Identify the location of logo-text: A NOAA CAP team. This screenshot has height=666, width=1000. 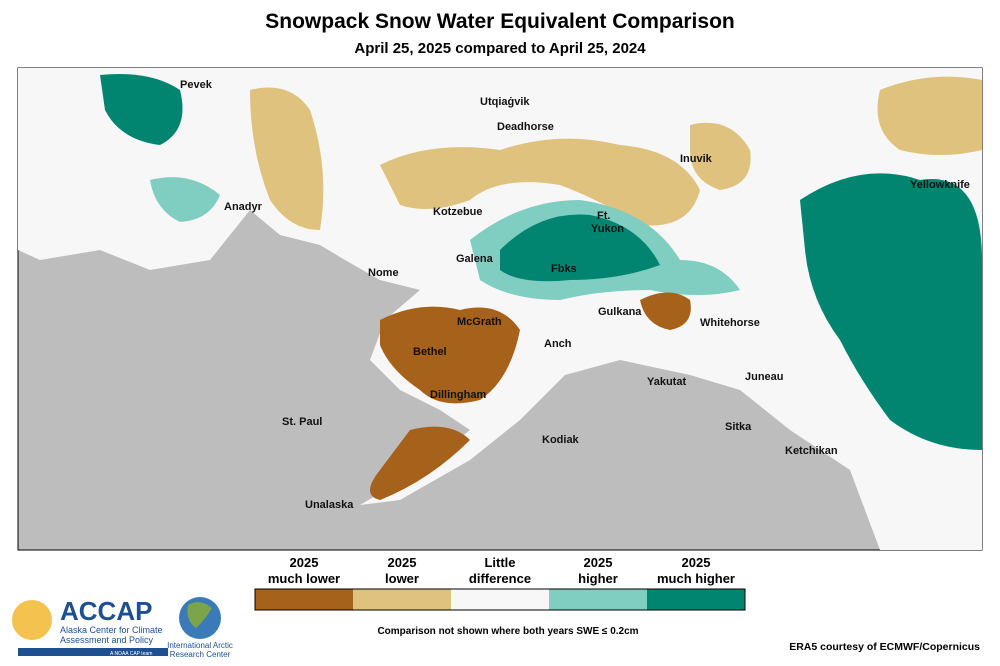
(131, 654).